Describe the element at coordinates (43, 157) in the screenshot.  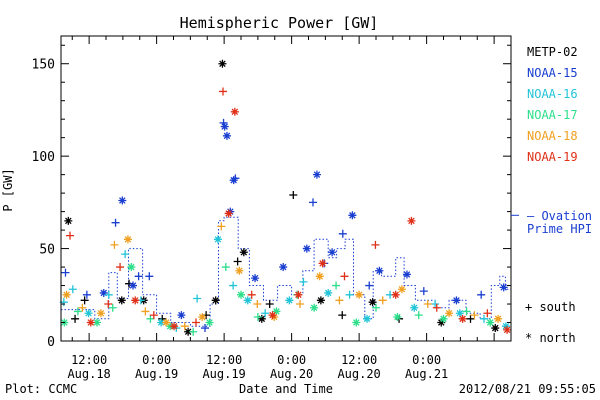
I see `y-tick-label-100: 100` at that location.